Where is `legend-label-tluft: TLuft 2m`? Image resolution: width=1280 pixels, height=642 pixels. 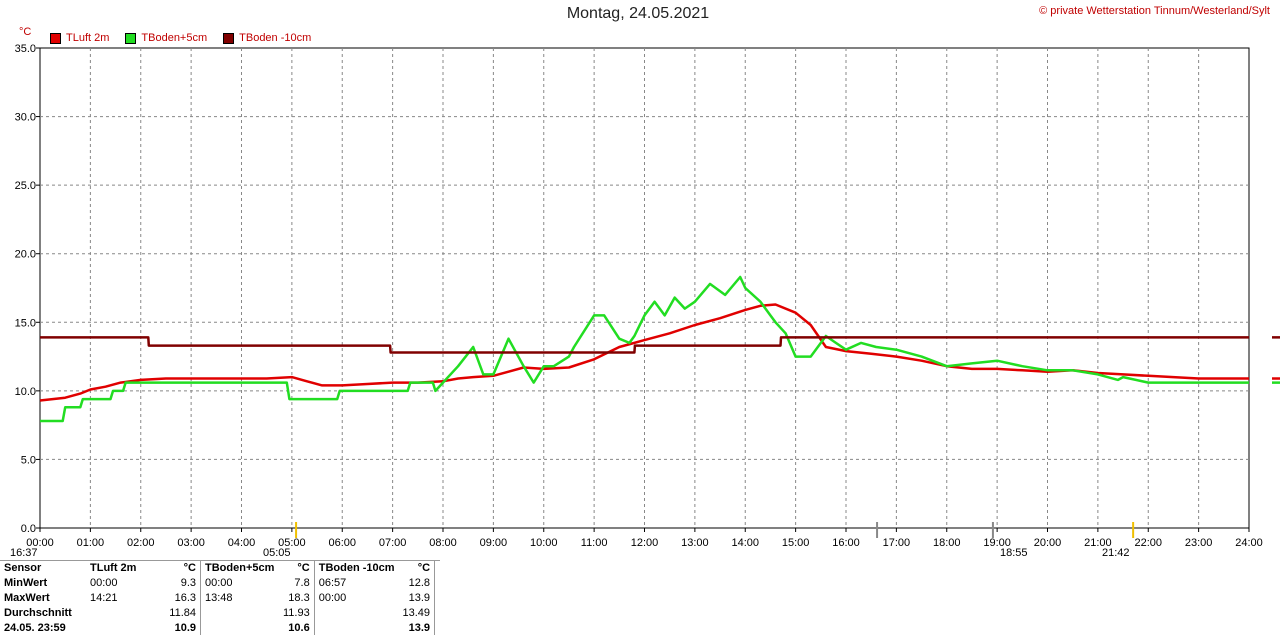 legend-label-tluft: TLuft 2m is located at coordinates (88, 38).